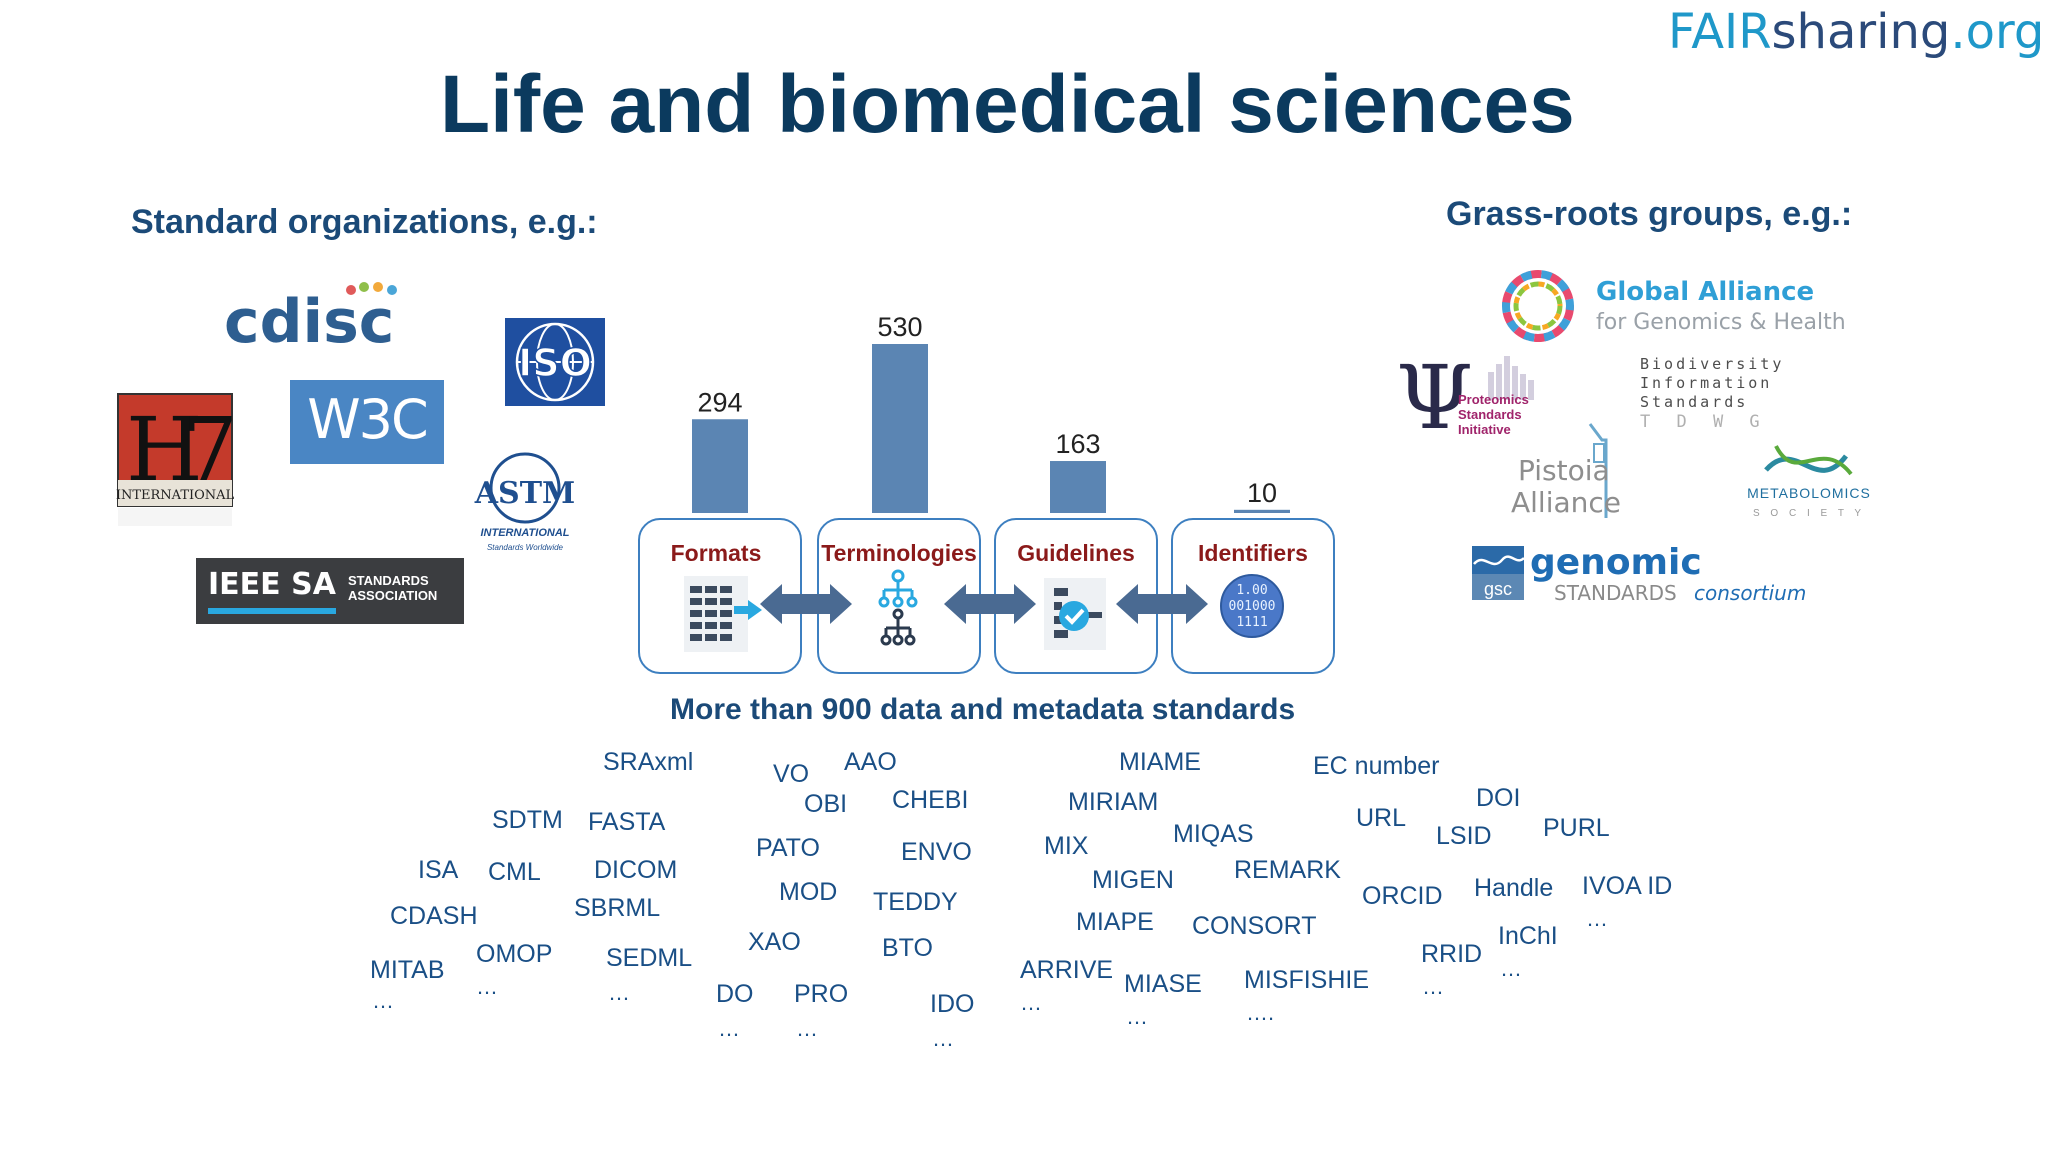  Describe the element at coordinates (525, 547) in the screenshot. I see `astm-tagline: Standards Worldwide` at that location.